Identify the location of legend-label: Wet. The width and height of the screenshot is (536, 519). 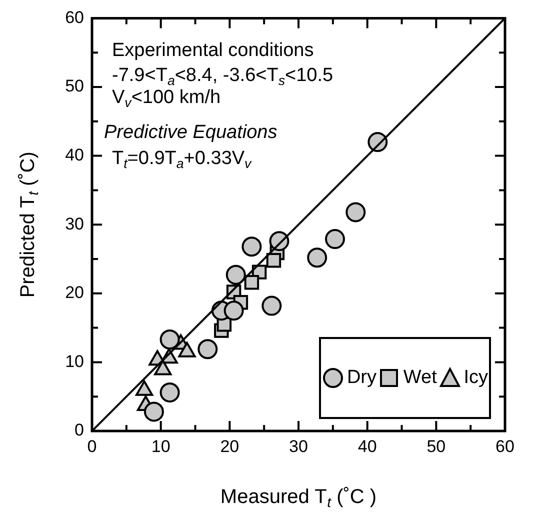
(420, 378).